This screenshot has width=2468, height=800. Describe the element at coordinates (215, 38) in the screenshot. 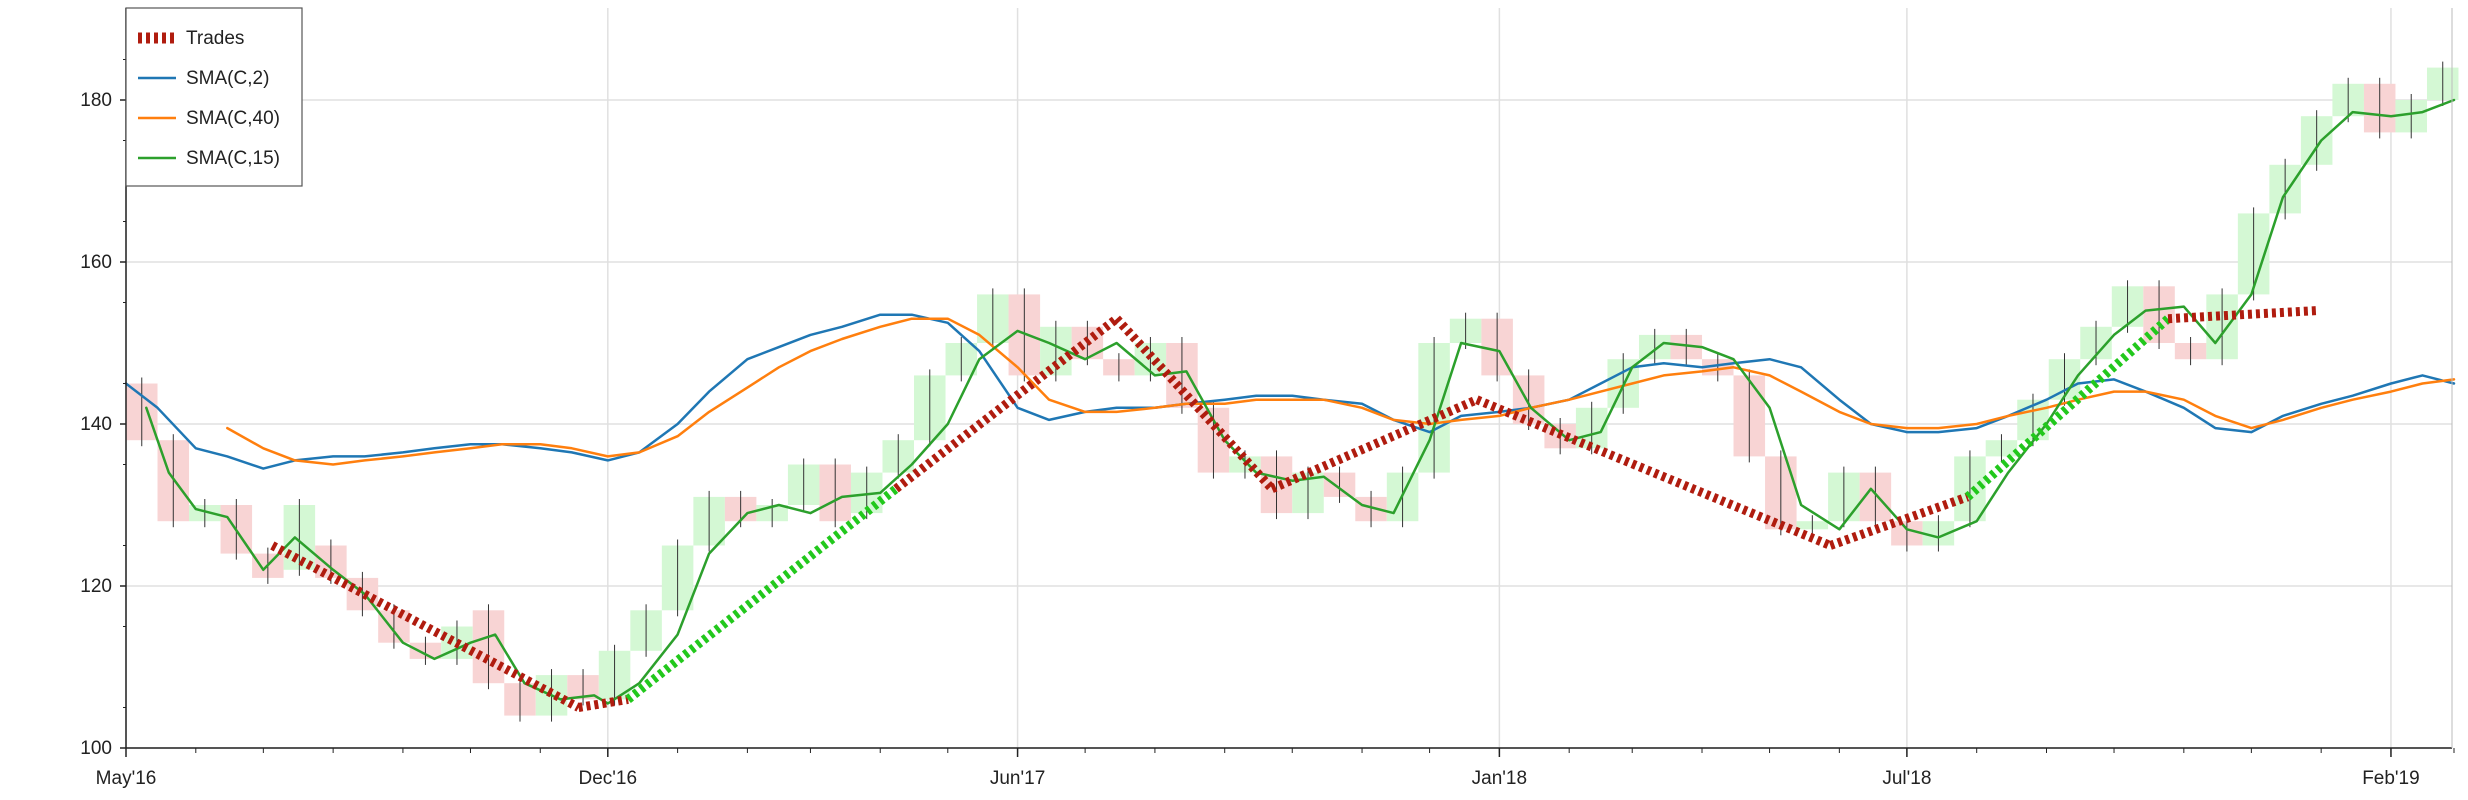

I see `legend-label: Trades` at that location.